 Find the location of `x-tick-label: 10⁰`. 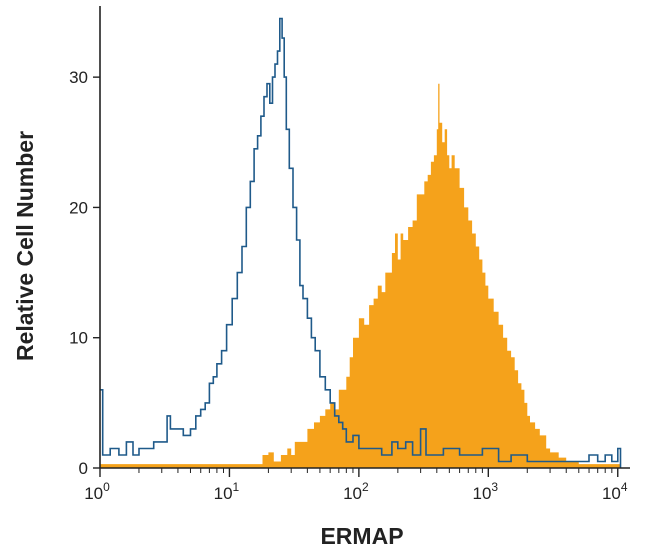

x-tick-label: 10⁰ is located at coordinates (97, 491).